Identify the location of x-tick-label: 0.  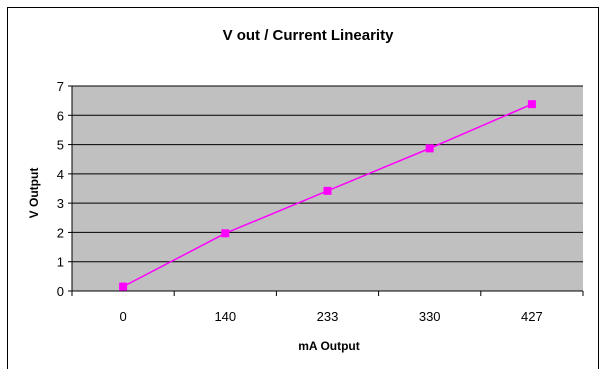
(122, 316).